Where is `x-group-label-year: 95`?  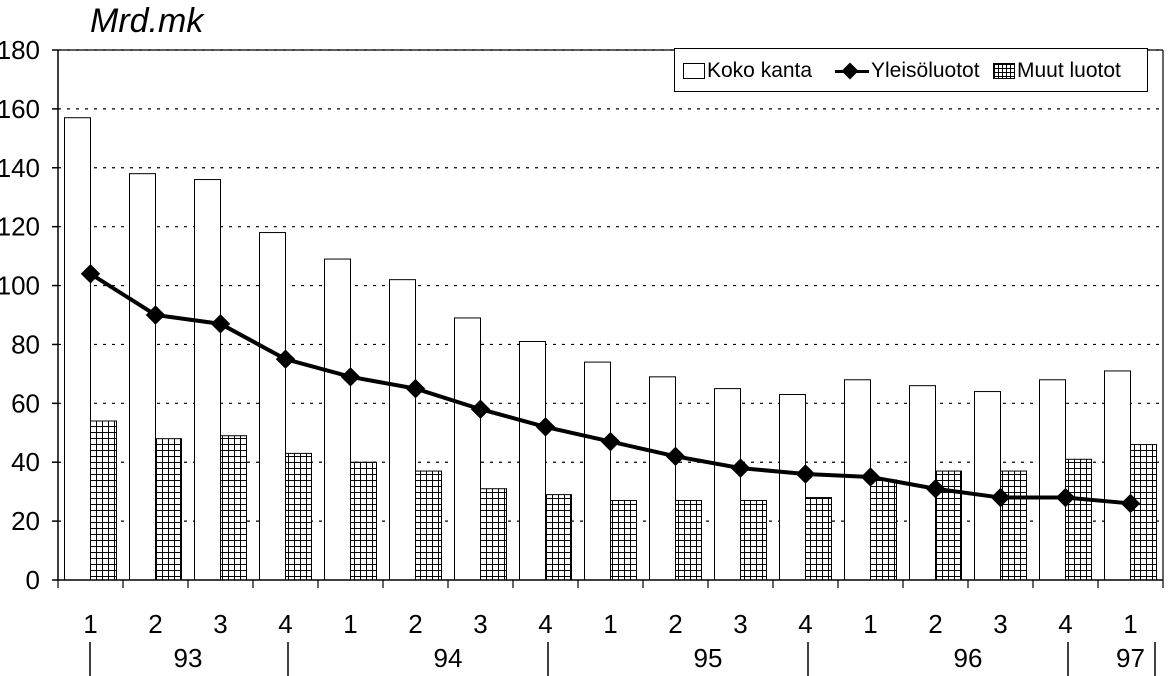
x-group-label-year: 95 is located at coordinates (708, 658).